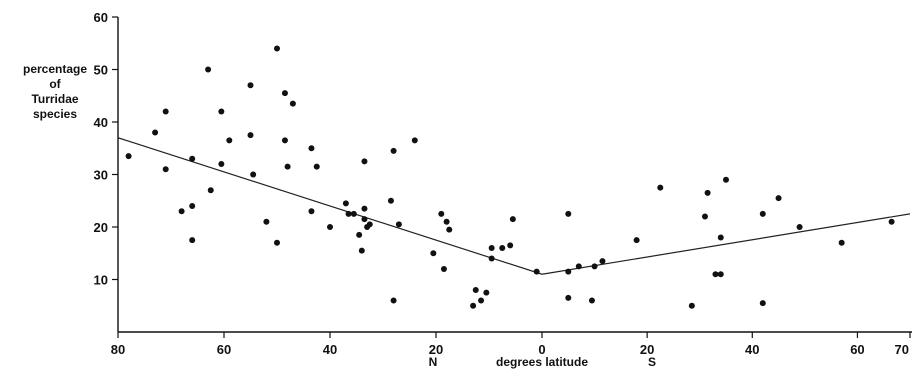 The width and height of the screenshot is (924, 371). What do you see at coordinates (101, 280) in the screenshot?
I see `y-tick-label: 10` at bounding box center [101, 280].